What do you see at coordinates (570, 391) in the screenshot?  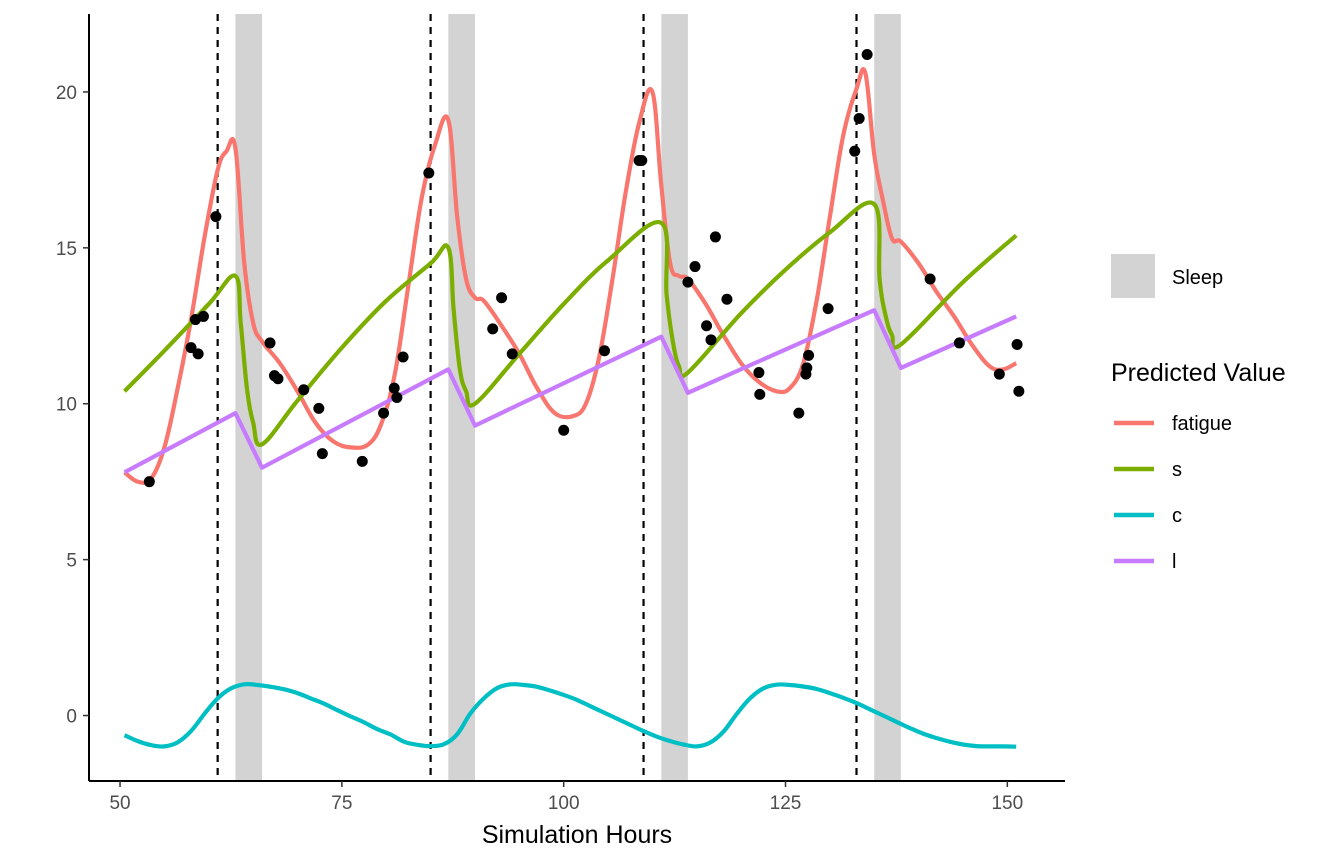 I see `series-line-l` at bounding box center [570, 391].